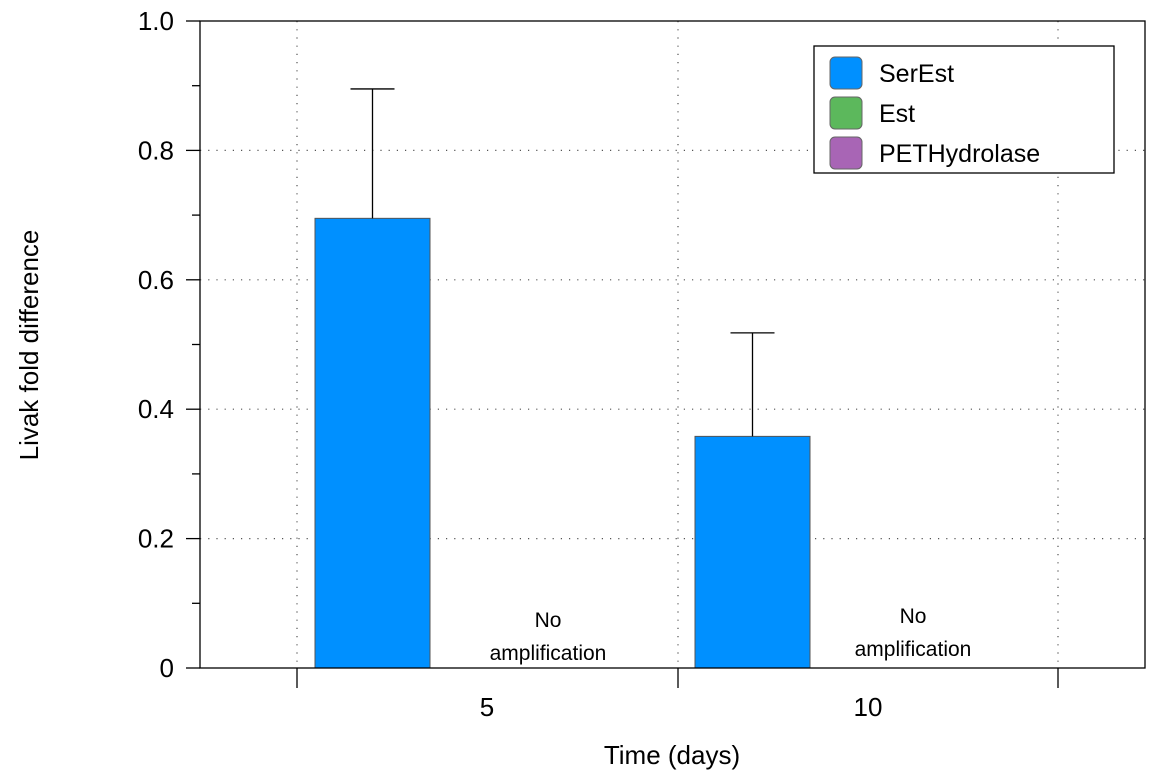 This screenshot has width=1155, height=774. I want to click on y-tick-label: 1.0, so click(156, 21).